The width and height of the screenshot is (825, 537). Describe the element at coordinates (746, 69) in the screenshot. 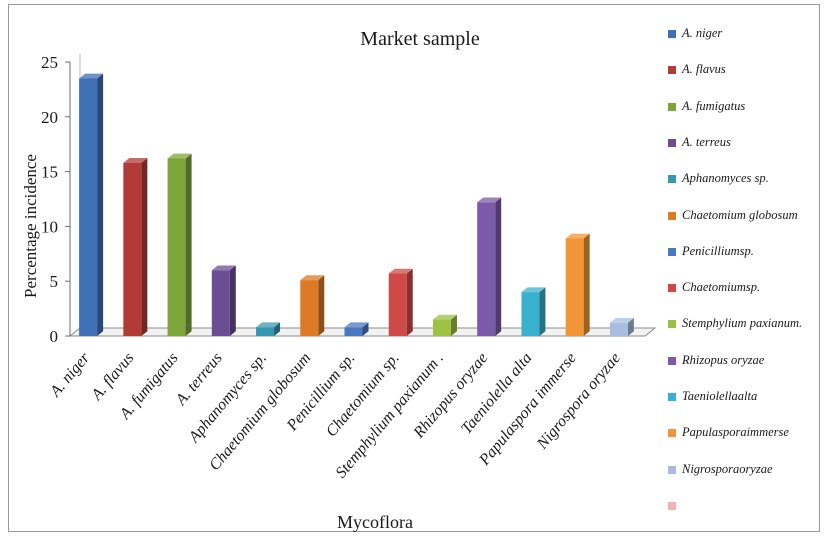

I see `legend-item: A. flavus` at that location.